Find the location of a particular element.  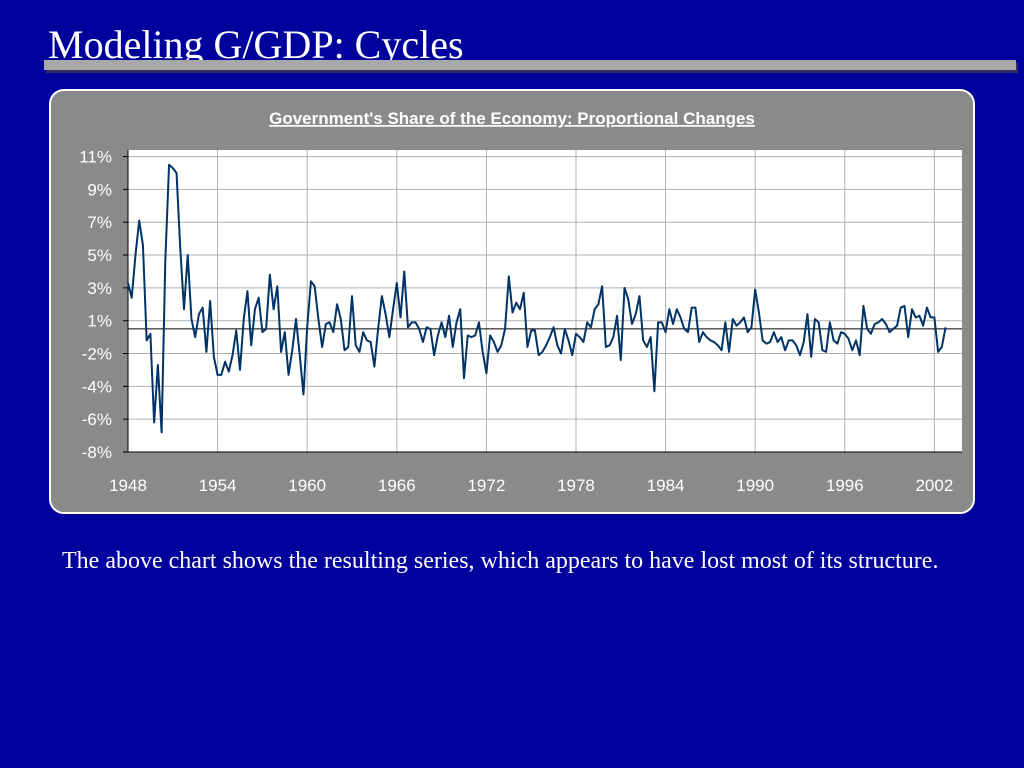

x-tick-label: 1978 is located at coordinates (576, 485).